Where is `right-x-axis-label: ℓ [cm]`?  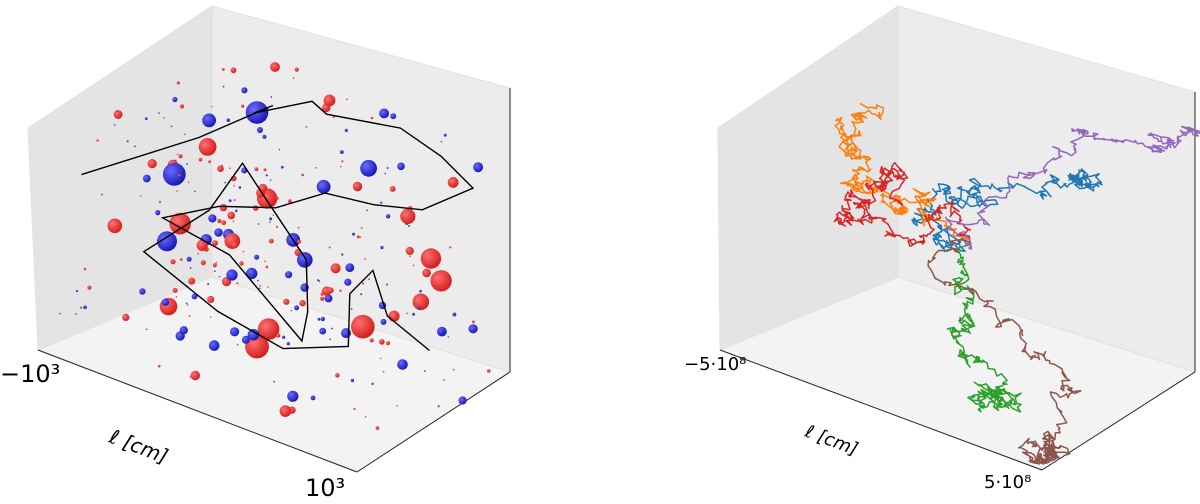
right-x-axis-label: ℓ [cm] is located at coordinates (830, 441).